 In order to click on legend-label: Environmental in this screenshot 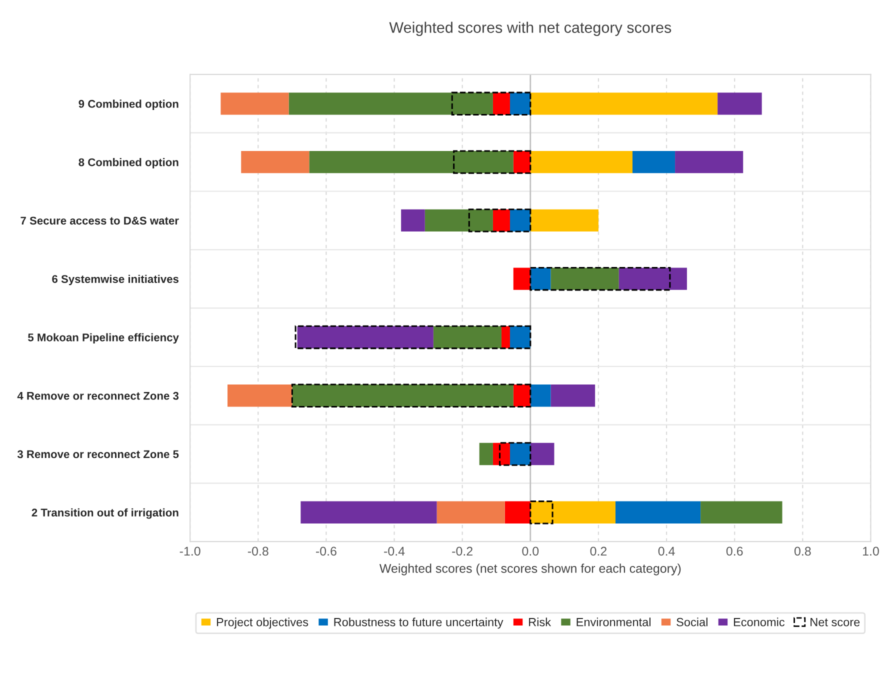, I will do `click(613, 622)`.